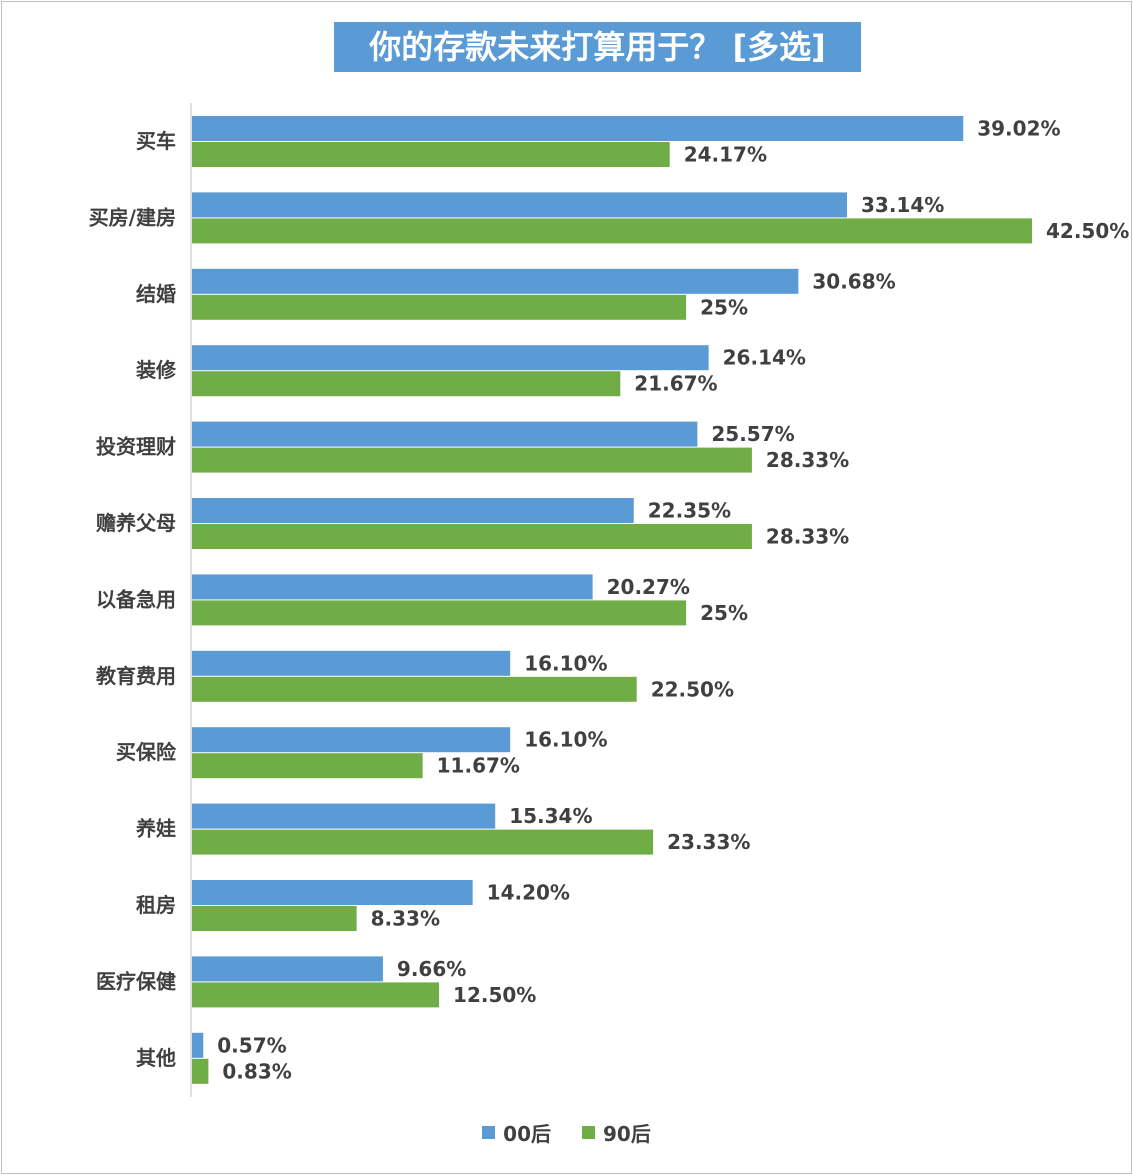 The width and height of the screenshot is (1133, 1175). I want to click on data-label: 15.34%, so click(550, 816).